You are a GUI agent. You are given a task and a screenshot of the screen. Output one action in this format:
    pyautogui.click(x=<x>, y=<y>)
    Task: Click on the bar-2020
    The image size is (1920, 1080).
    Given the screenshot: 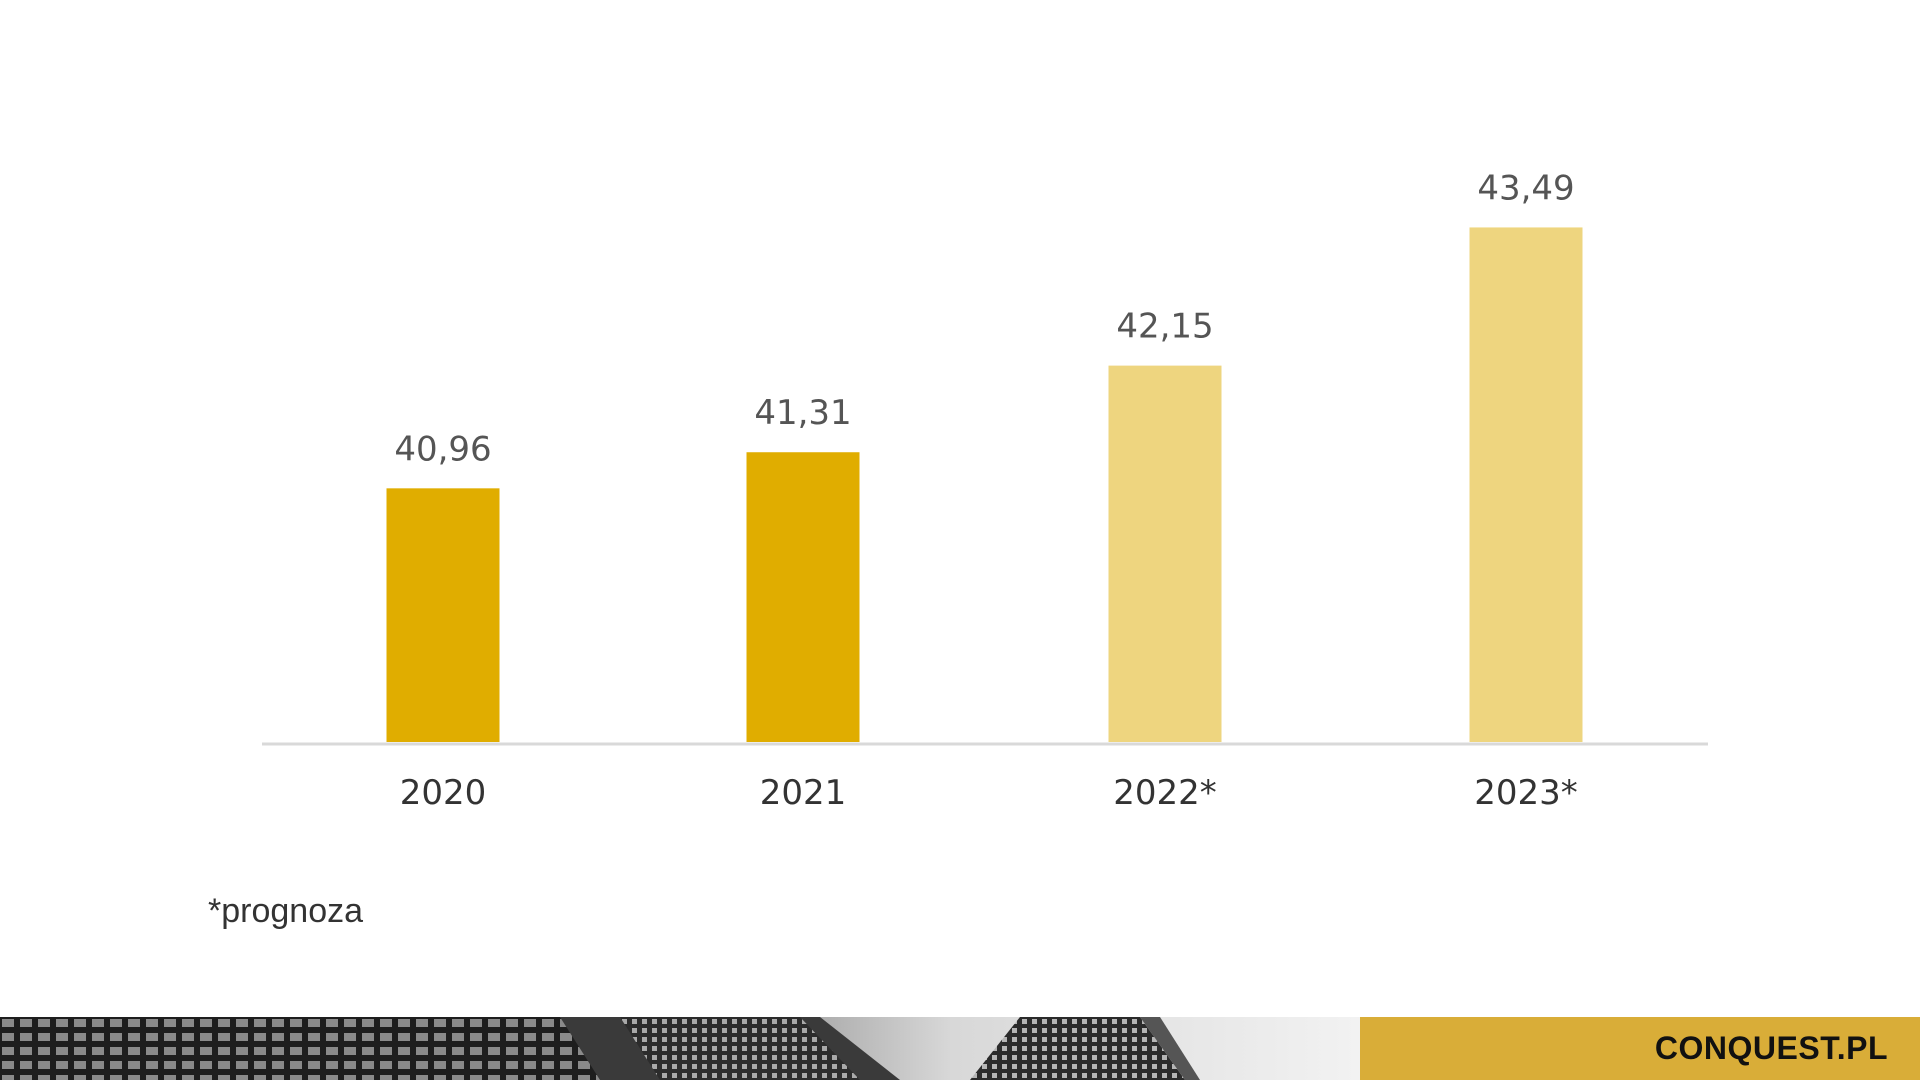 What is the action you would take?
    pyautogui.click(x=443, y=615)
    